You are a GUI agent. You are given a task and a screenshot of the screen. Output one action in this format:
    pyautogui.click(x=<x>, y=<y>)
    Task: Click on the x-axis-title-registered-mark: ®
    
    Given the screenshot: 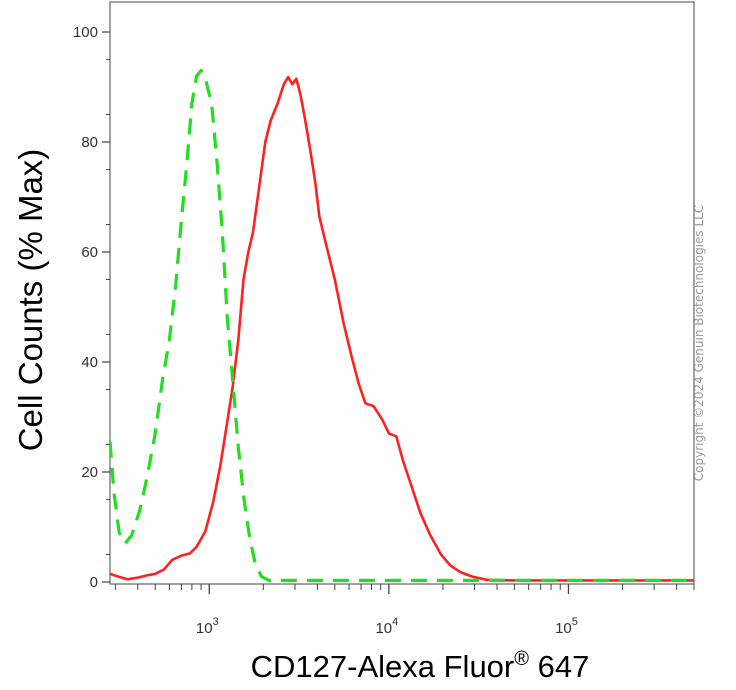 What is the action you would take?
    pyautogui.click(x=521, y=659)
    